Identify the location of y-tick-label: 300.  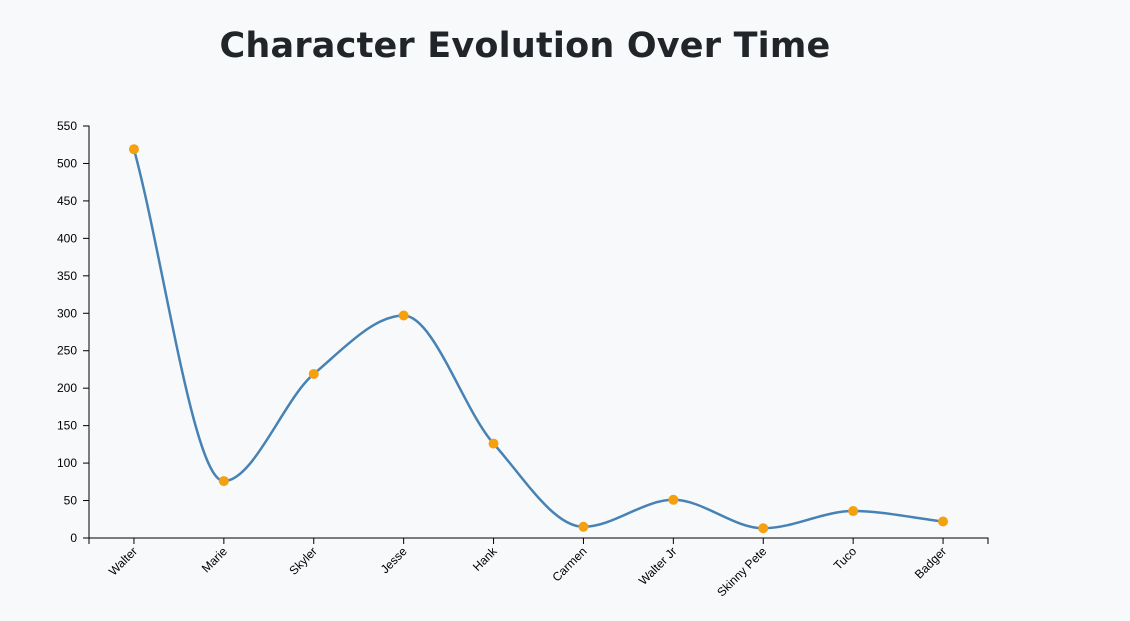
(67, 313).